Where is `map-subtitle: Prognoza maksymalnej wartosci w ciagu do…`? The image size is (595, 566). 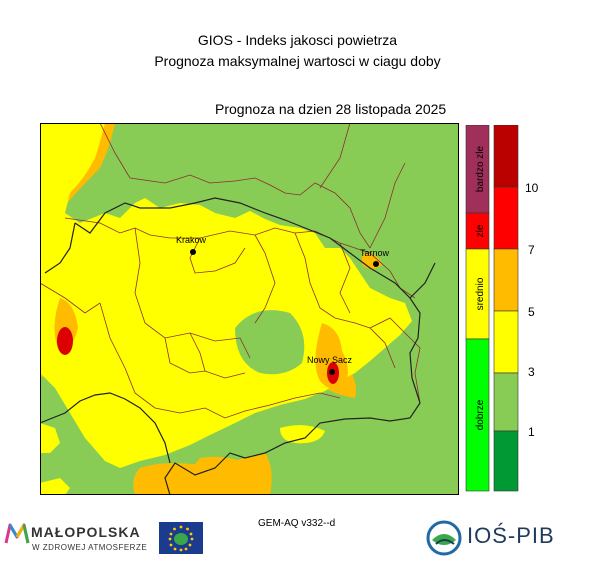
map-subtitle: Prognoza maksymalnej wartosci w ciagu do… is located at coordinates (297, 61).